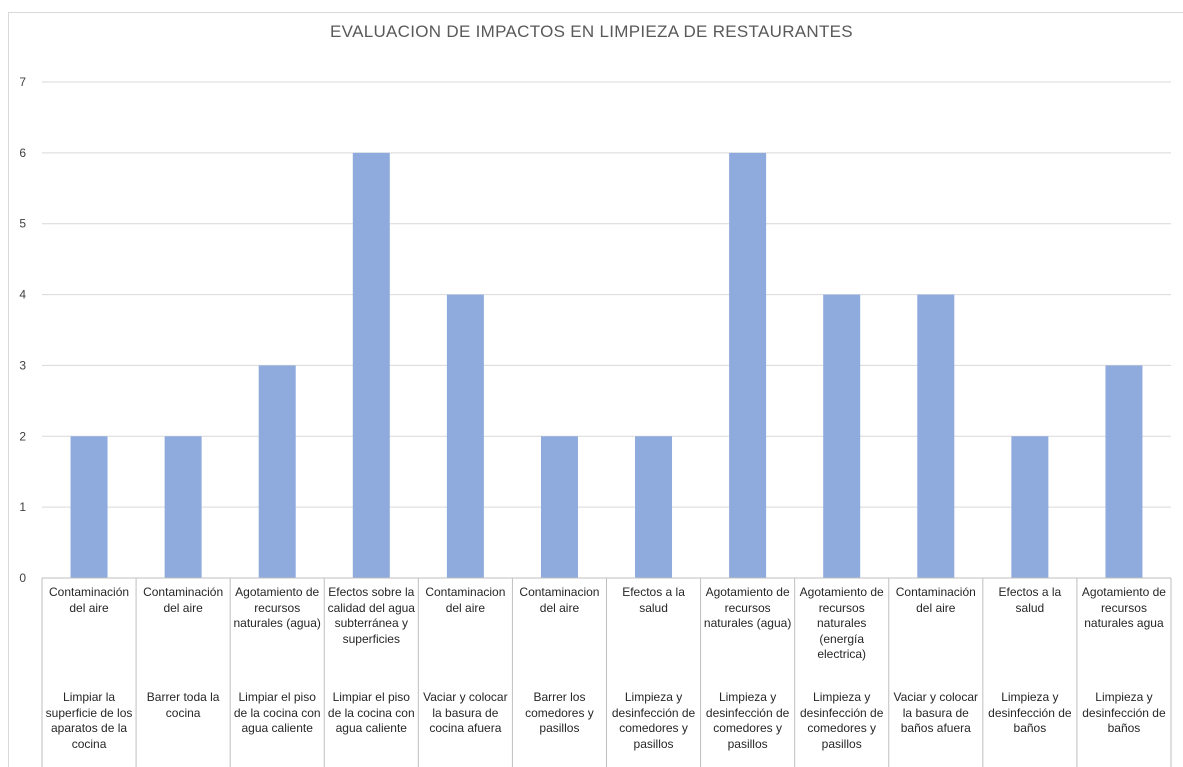 This screenshot has width=1183, height=767. I want to click on y-tick-label: 2, so click(22, 436).